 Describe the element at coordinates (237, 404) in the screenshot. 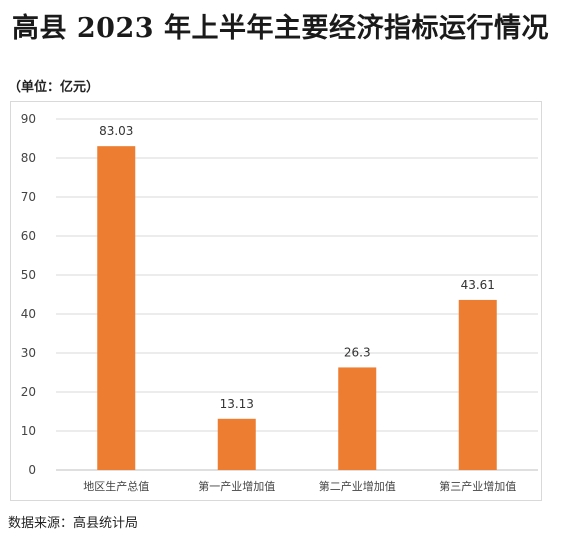

I see `data-label-2: 13.13` at that location.